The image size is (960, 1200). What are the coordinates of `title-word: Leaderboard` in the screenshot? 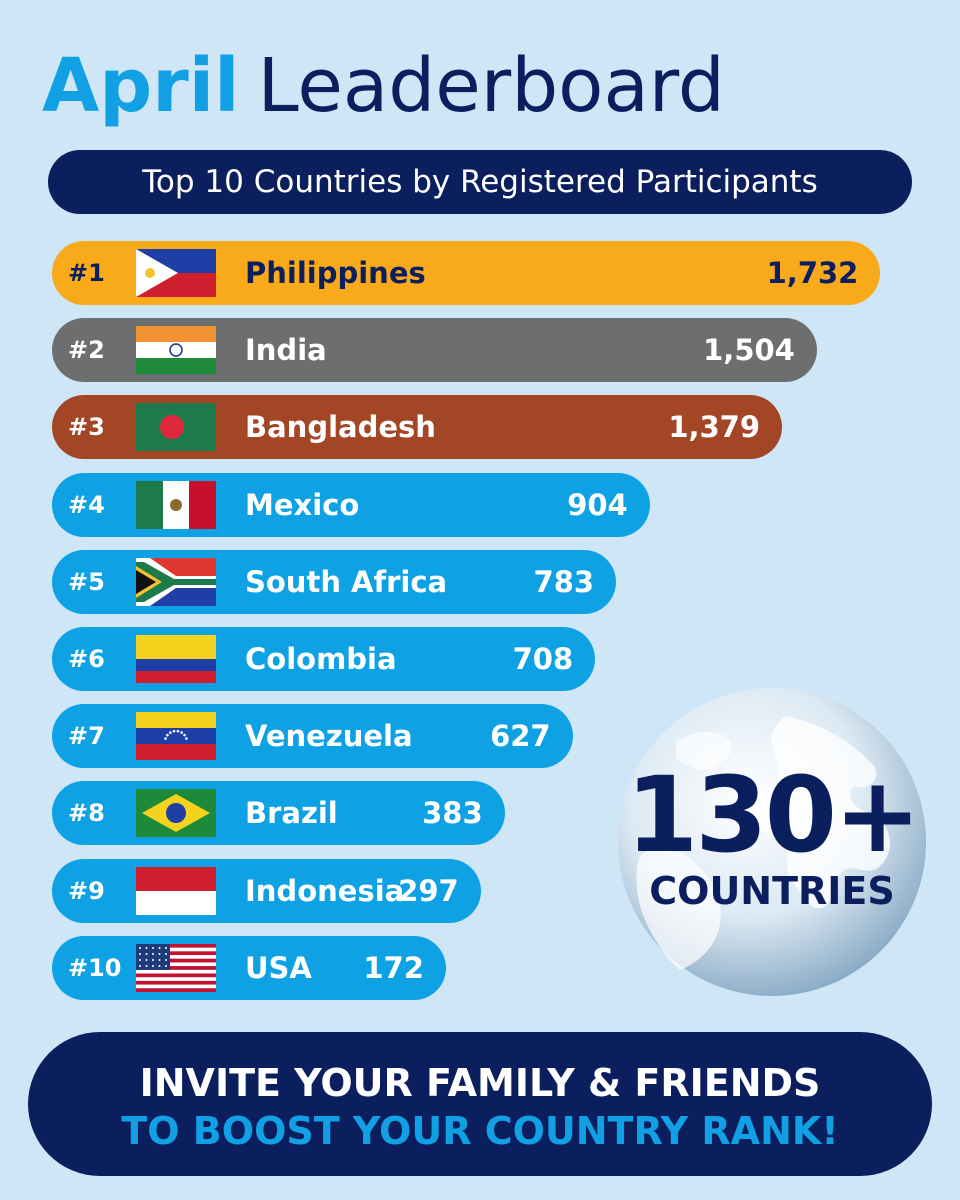 It's located at (491, 86).